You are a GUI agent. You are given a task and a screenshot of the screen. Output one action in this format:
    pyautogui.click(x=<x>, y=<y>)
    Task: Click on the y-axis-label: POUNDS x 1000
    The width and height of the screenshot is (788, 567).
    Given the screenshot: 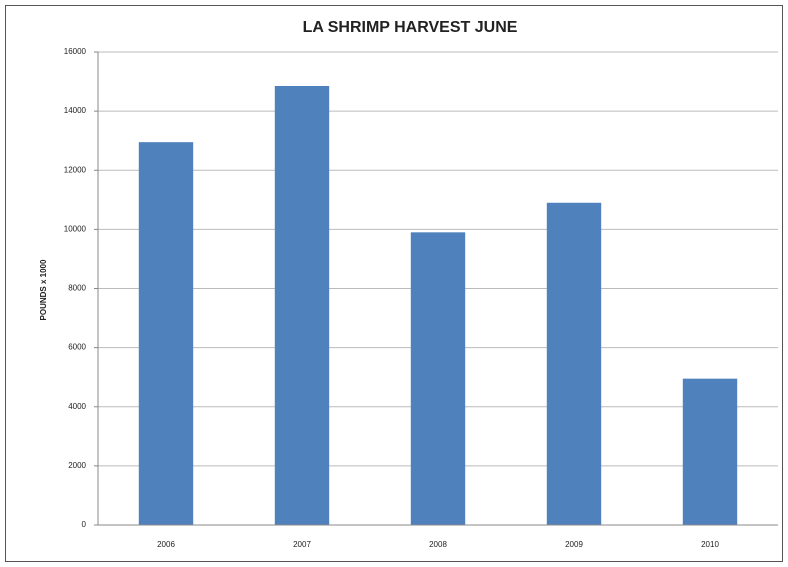 What is the action you would take?
    pyautogui.click(x=43, y=289)
    